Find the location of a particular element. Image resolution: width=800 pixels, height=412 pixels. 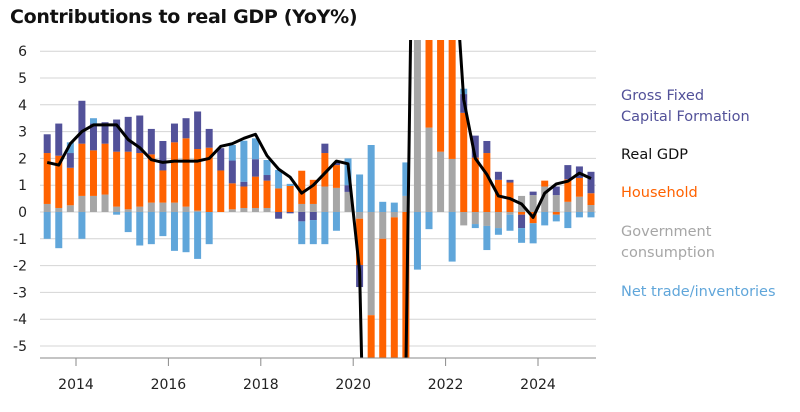

legend-government-consumption: Government consumption is located at coordinates (668, 243).